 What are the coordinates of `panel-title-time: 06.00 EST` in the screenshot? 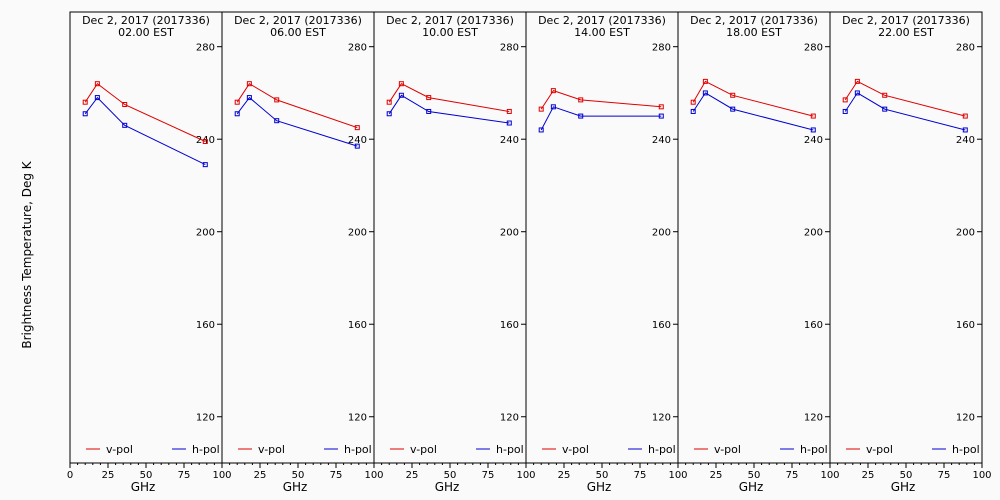 It's located at (298, 32).